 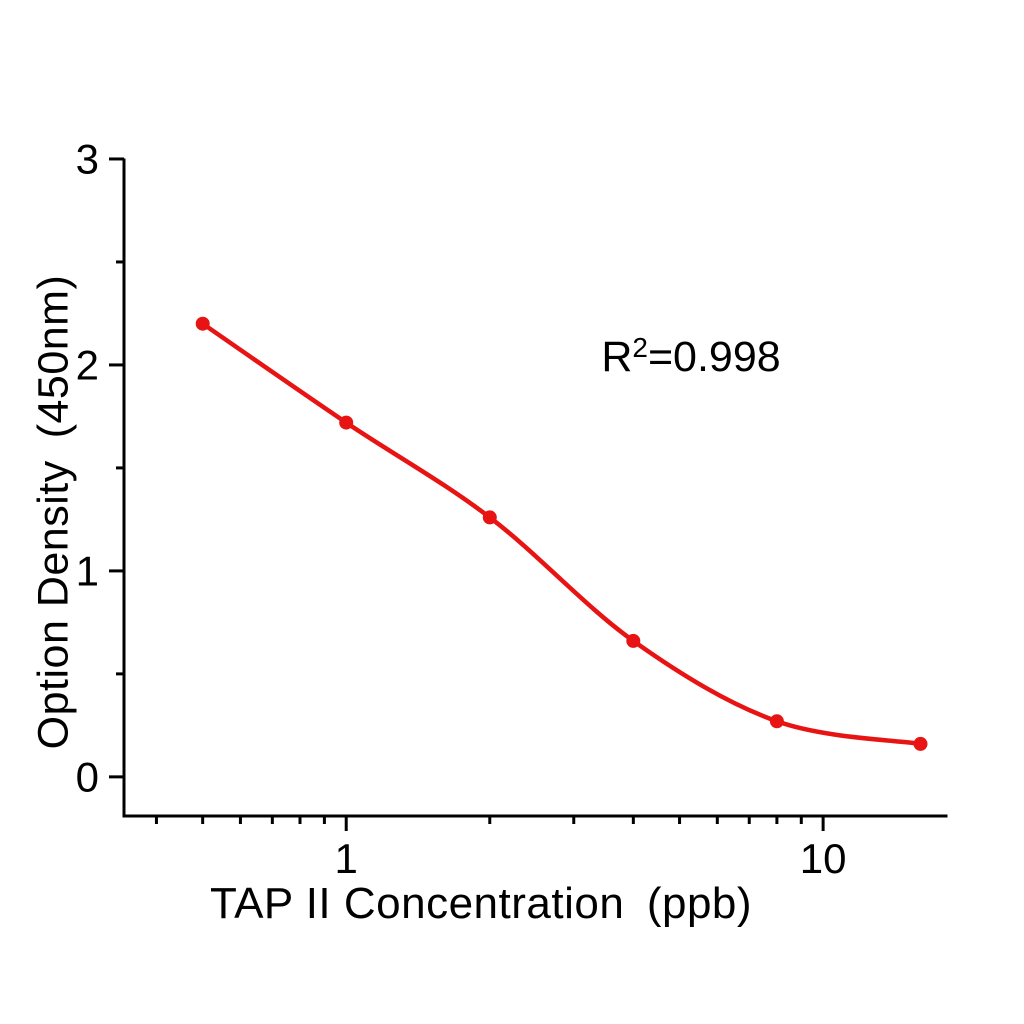 What do you see at coordinates (617, 357) in the screenshot?
I see `r-squared-base: R` at bounding box center [617, 357].